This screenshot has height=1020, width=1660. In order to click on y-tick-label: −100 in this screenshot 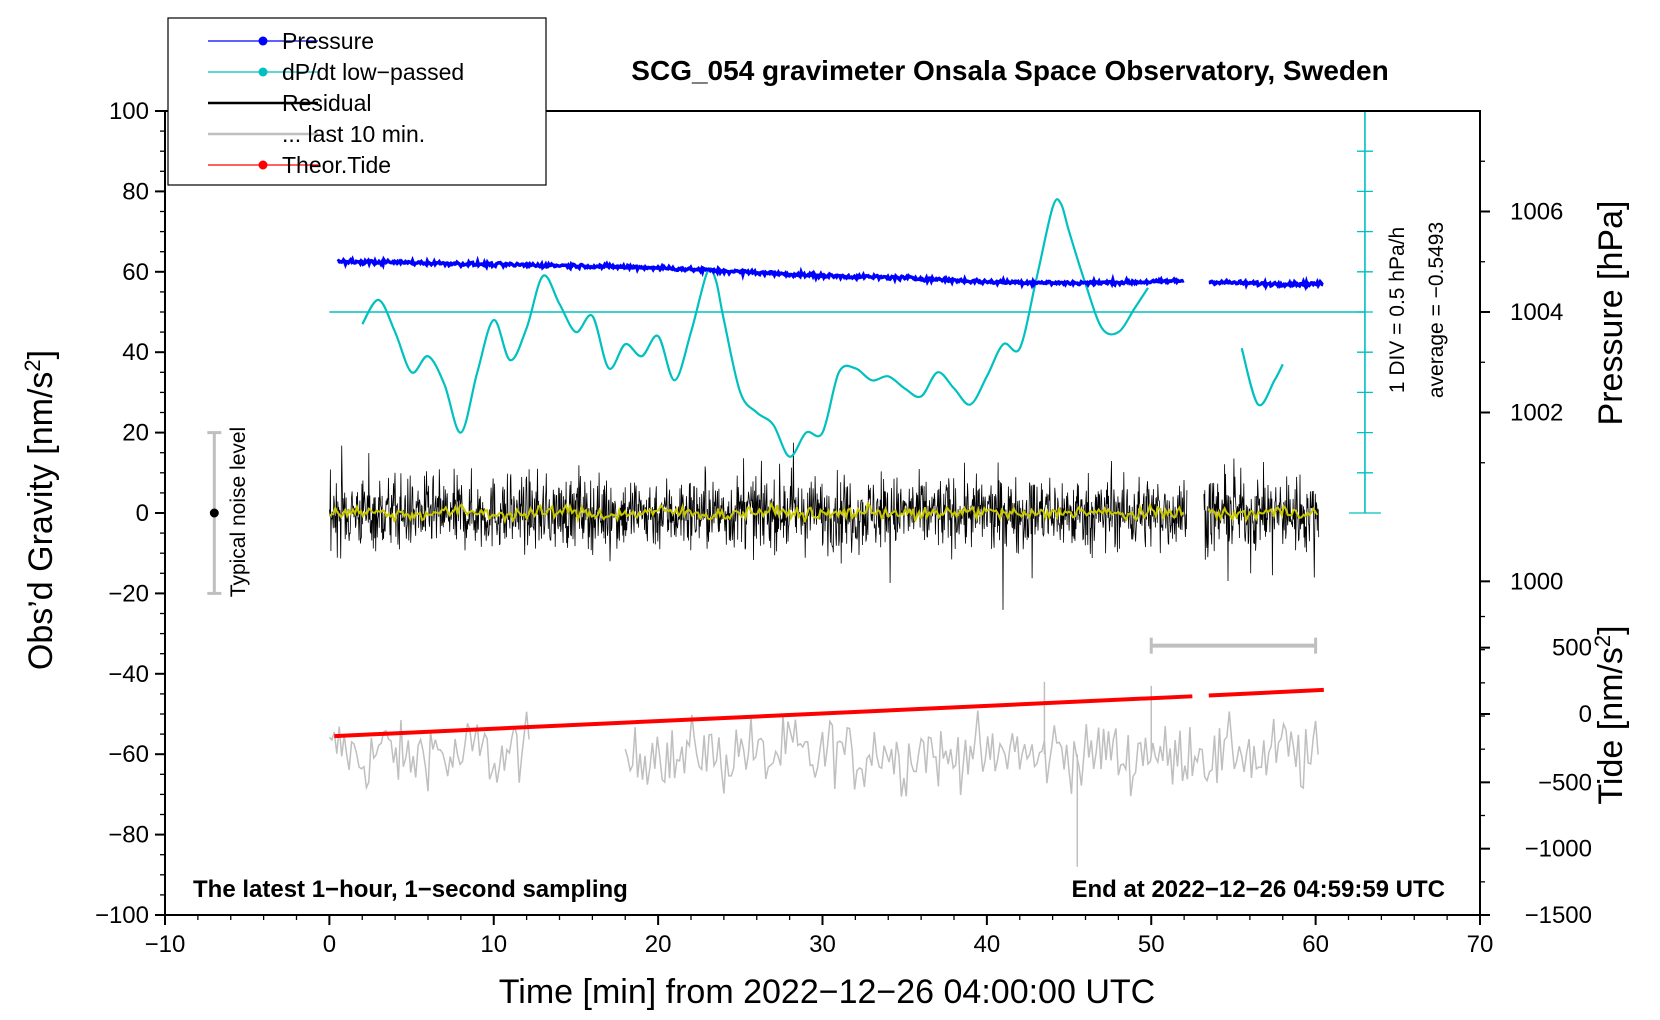, I will do `click(122, 915)`.